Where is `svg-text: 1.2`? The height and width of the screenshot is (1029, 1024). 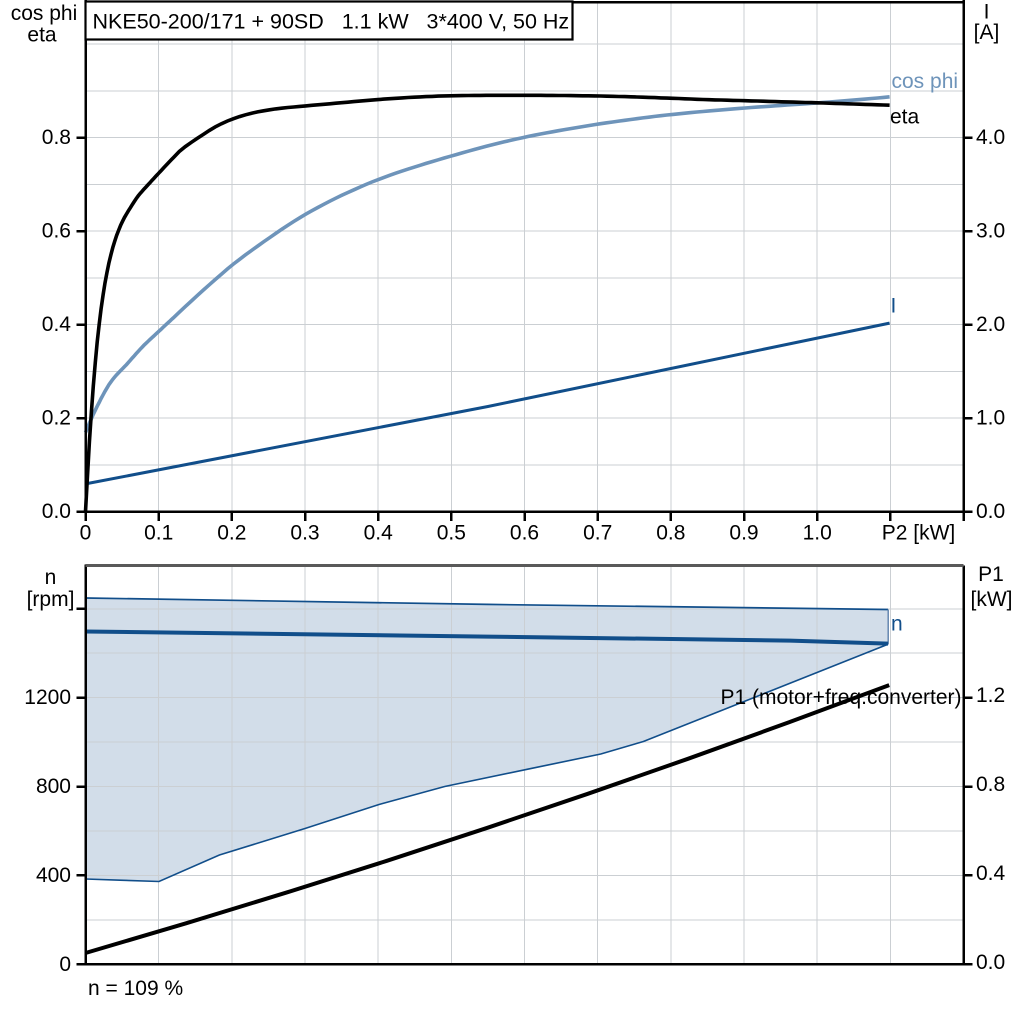 svg-text: 1.2 is located at coordinates (990, 695).